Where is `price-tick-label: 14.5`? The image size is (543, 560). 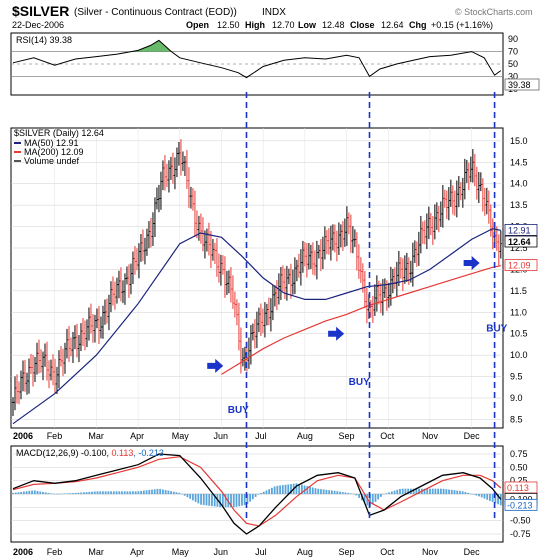
price-tick-label: 14.5 is located at coordinates (519, 162).